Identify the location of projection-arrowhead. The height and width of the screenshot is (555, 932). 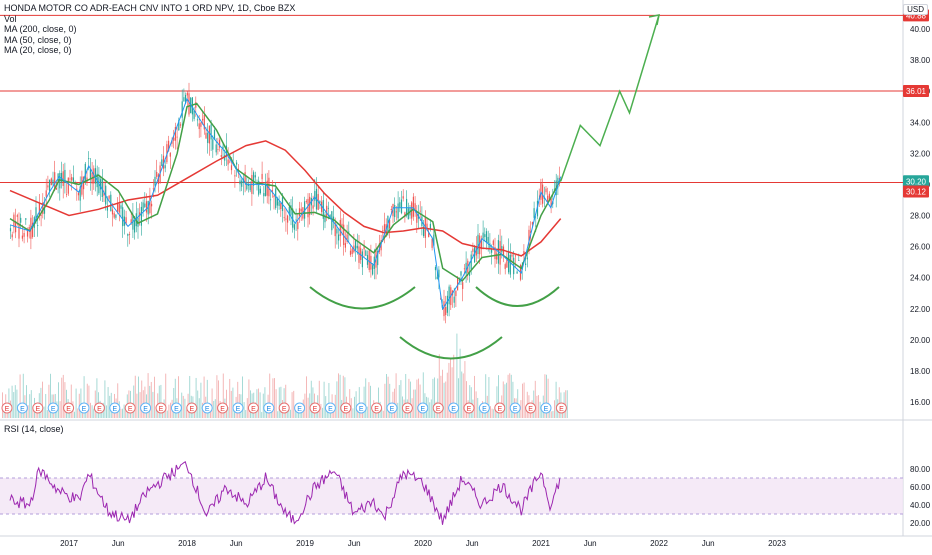
(654, 20).